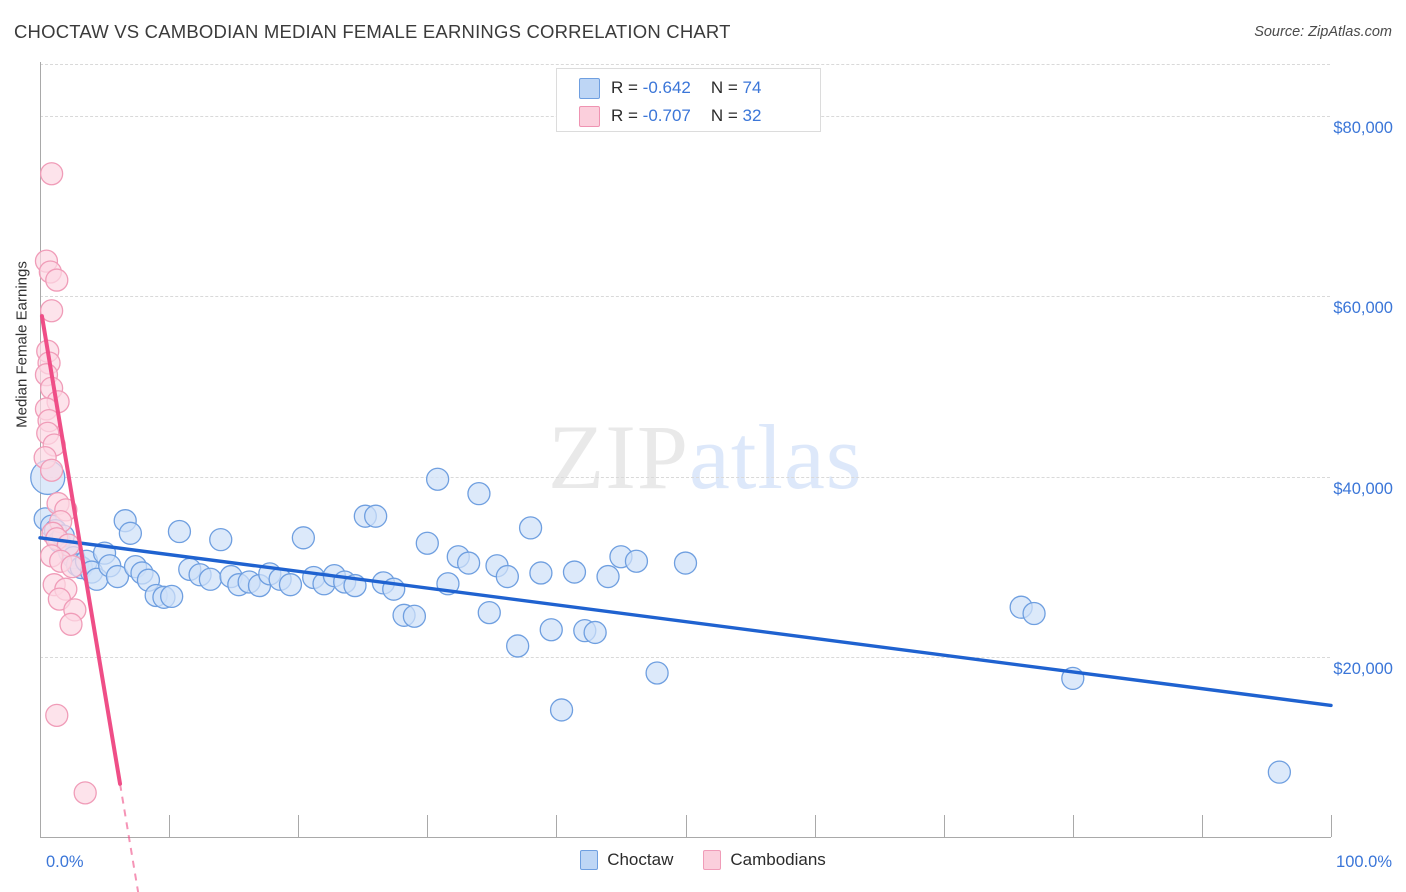 The width and height of the screenshot is (1406, 892). I want to click on legend-item-choctaw: Choctaw, so click(626, 860).